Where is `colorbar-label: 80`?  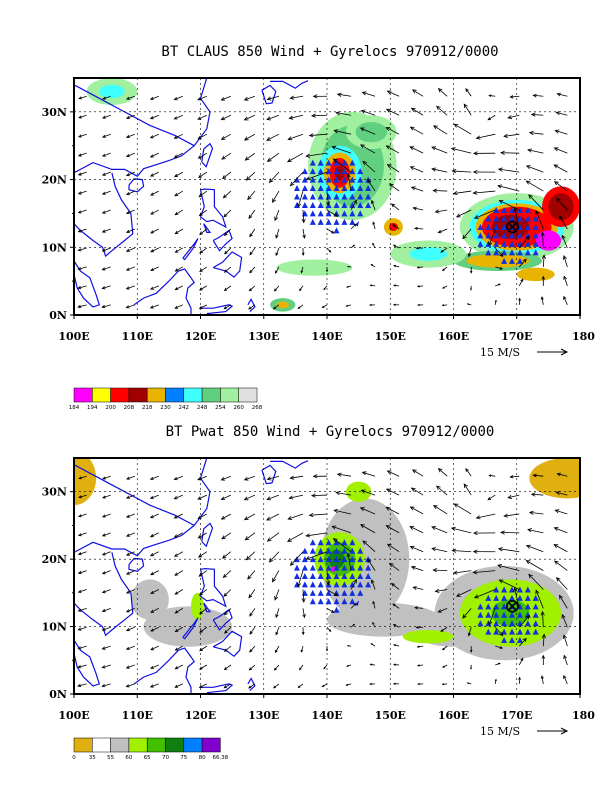 colorbar-label: 80 is located at coordinates (202, 758).